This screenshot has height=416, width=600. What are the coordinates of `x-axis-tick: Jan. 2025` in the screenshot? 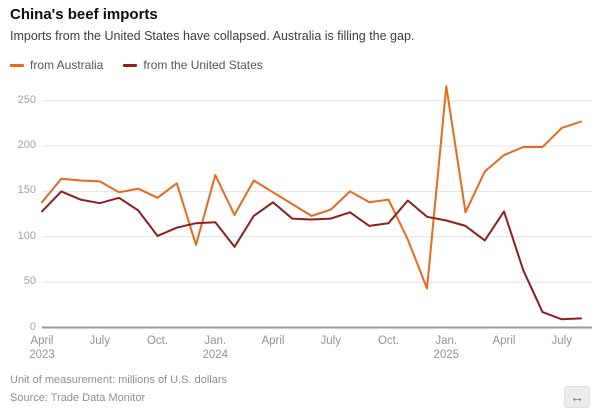 It's located at (446, 348).